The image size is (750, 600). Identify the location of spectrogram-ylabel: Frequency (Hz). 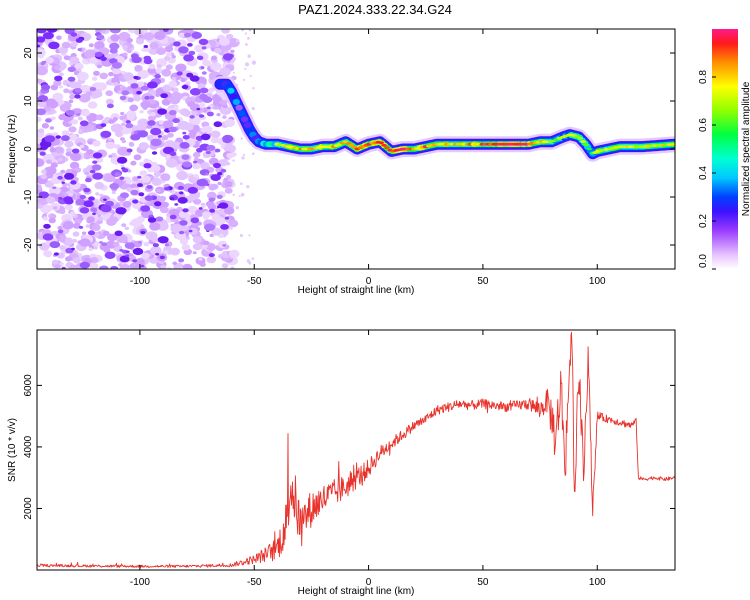
(12, 149).